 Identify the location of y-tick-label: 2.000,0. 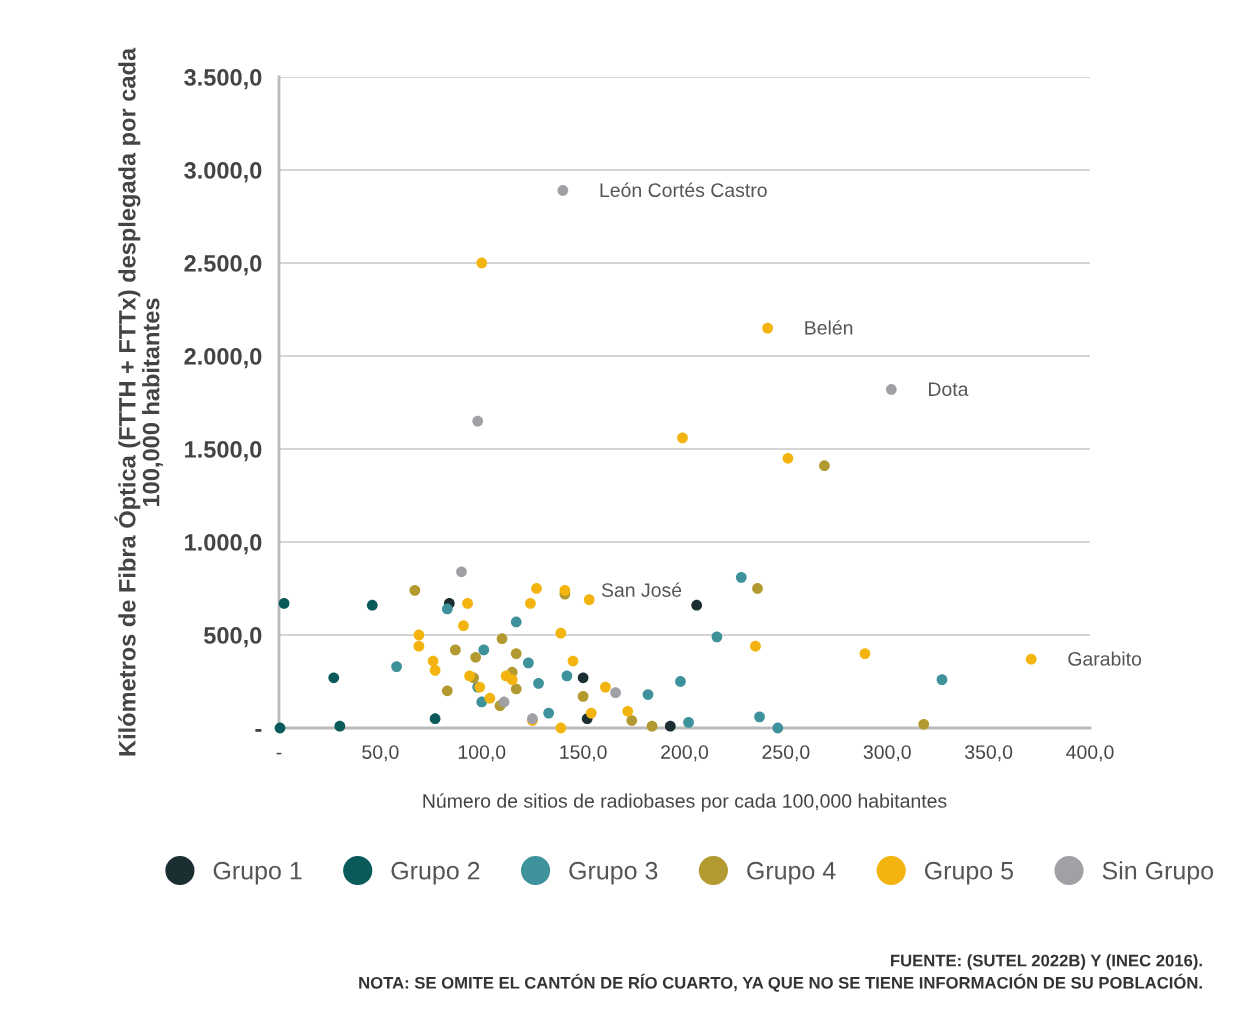
(223, 358).